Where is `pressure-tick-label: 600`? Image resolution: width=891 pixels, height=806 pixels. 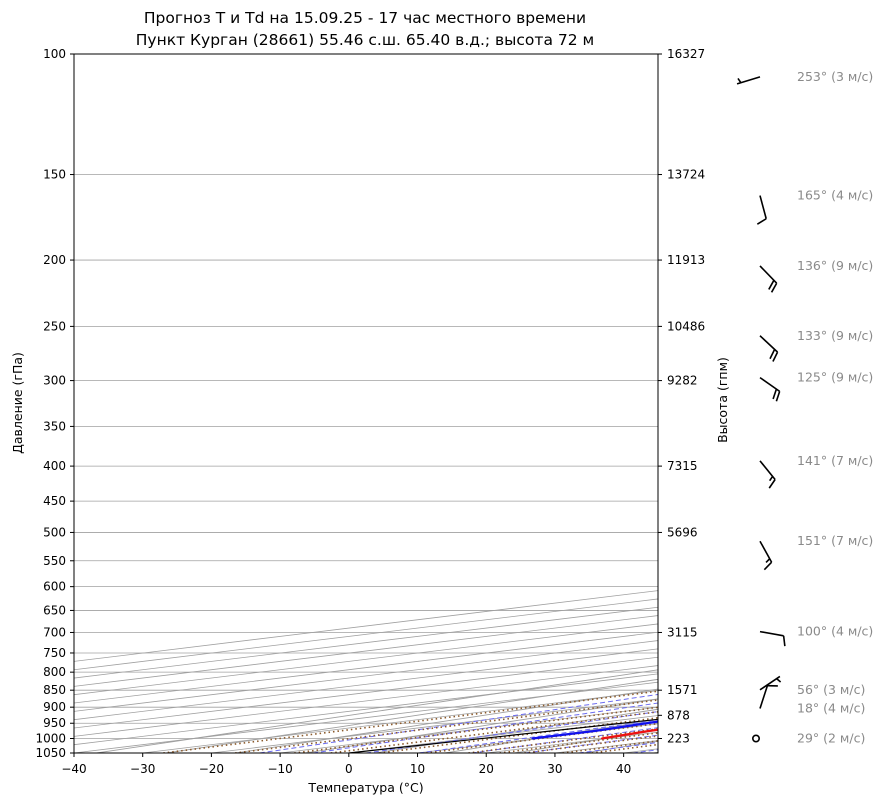
pressure-tick-label: 600 is located at coordinates (54, 587).